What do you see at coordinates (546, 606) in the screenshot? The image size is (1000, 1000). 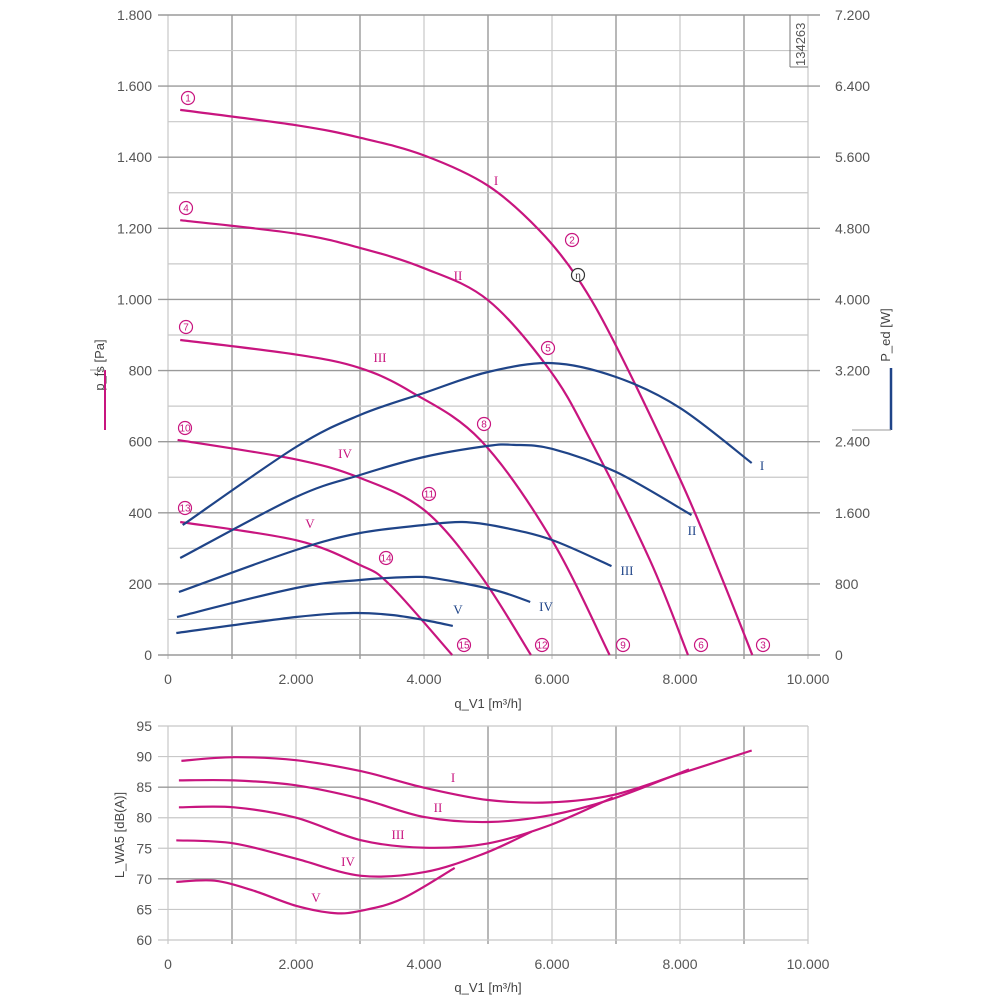 I see `power-curve-label: IV` at bounding box center [546, 606].